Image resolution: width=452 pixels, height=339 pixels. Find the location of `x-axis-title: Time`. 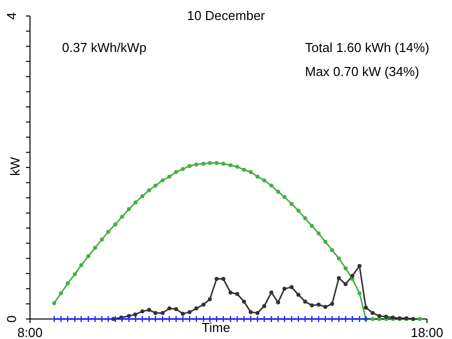

x-axis-title: Time is located at coordinates (216, 327).